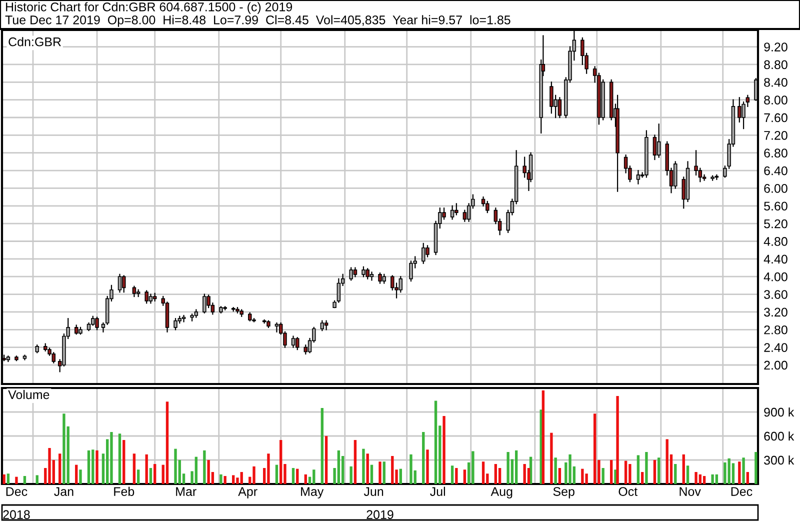  I want to click on y-tick-label: 3.20, so click(776, 312).